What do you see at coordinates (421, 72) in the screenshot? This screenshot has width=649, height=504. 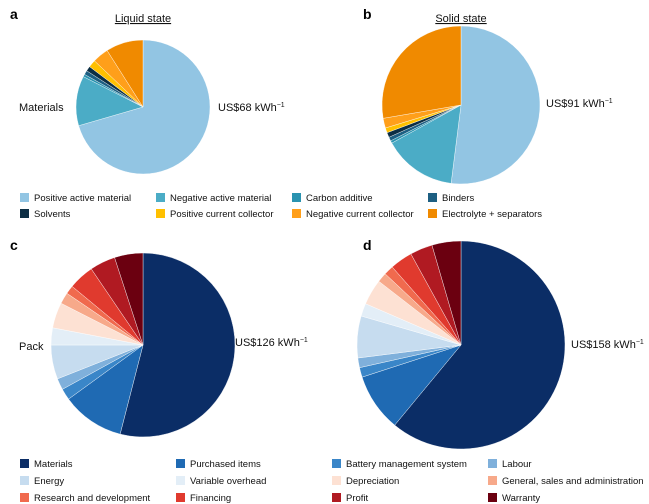 I see `pie-b-slice-electrolyte-separators` at bounding box center [421, 72].